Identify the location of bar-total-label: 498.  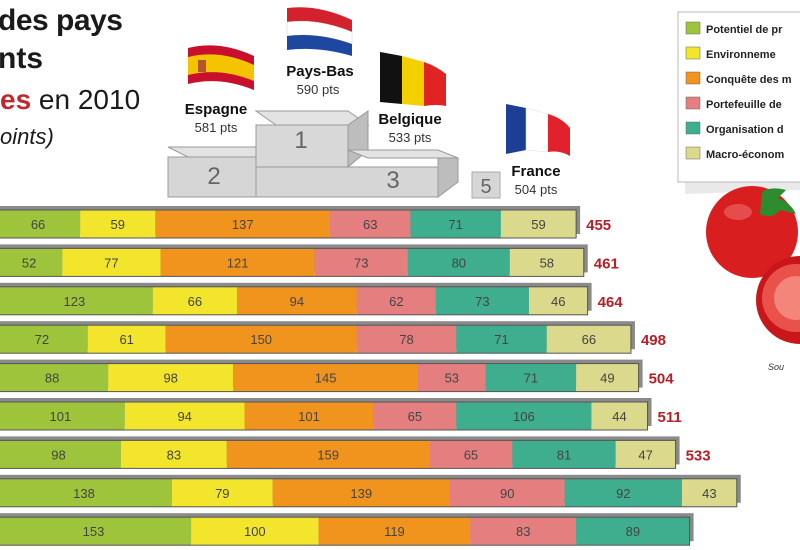
(653, 340).